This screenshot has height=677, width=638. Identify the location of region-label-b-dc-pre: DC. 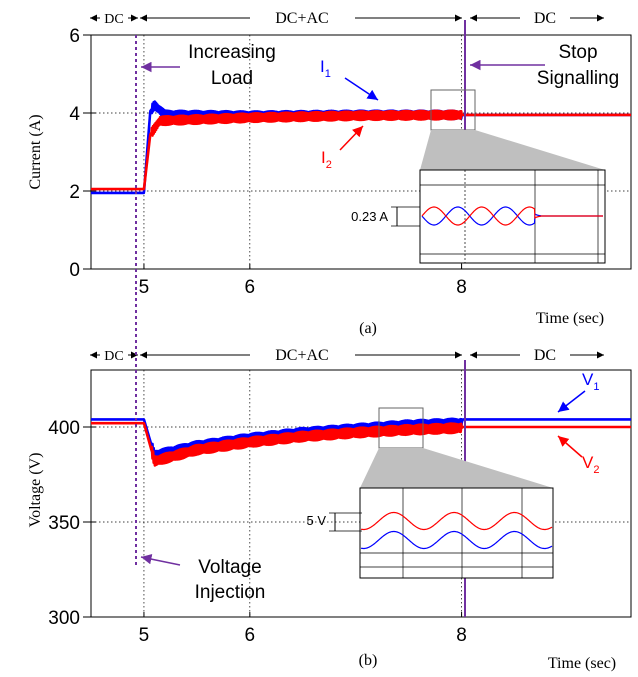
(113, 356).